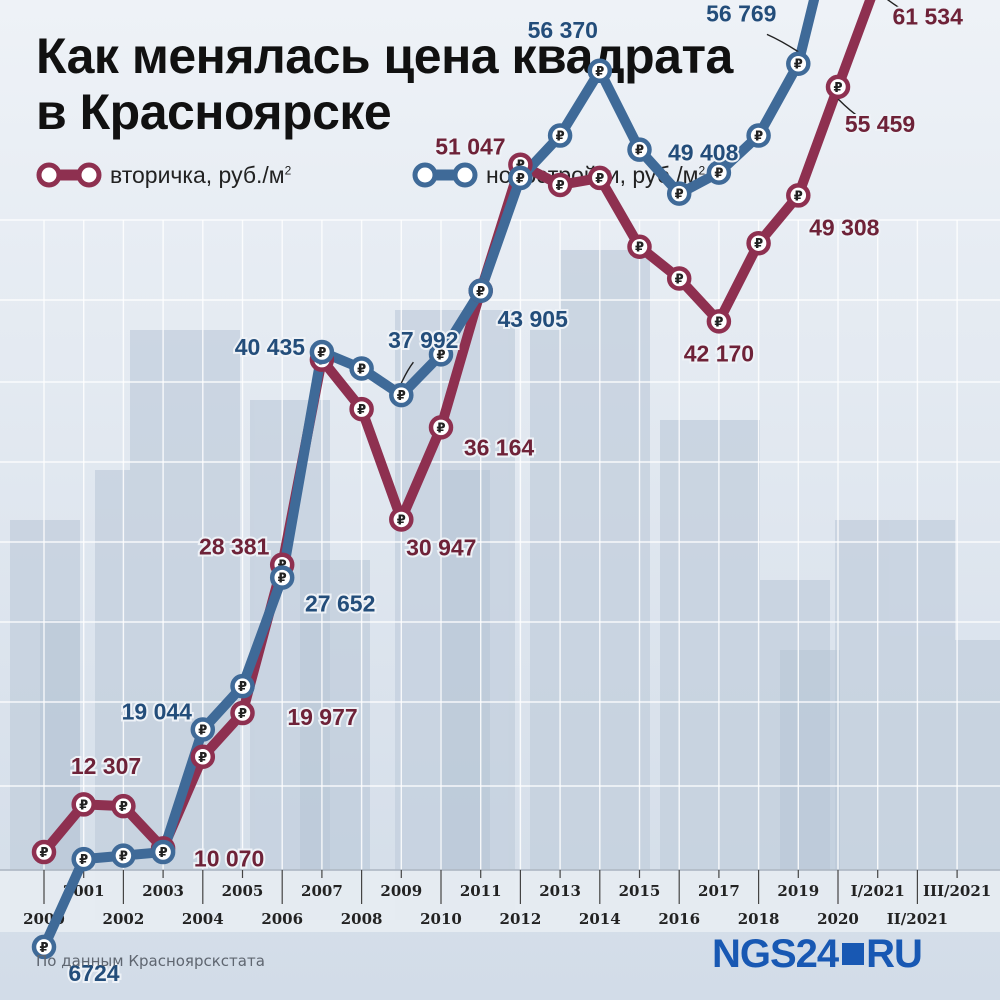 This screenshot has width=1000, height=1000. I want to click on data-label-secondary: 42 170, so click(719, 353).